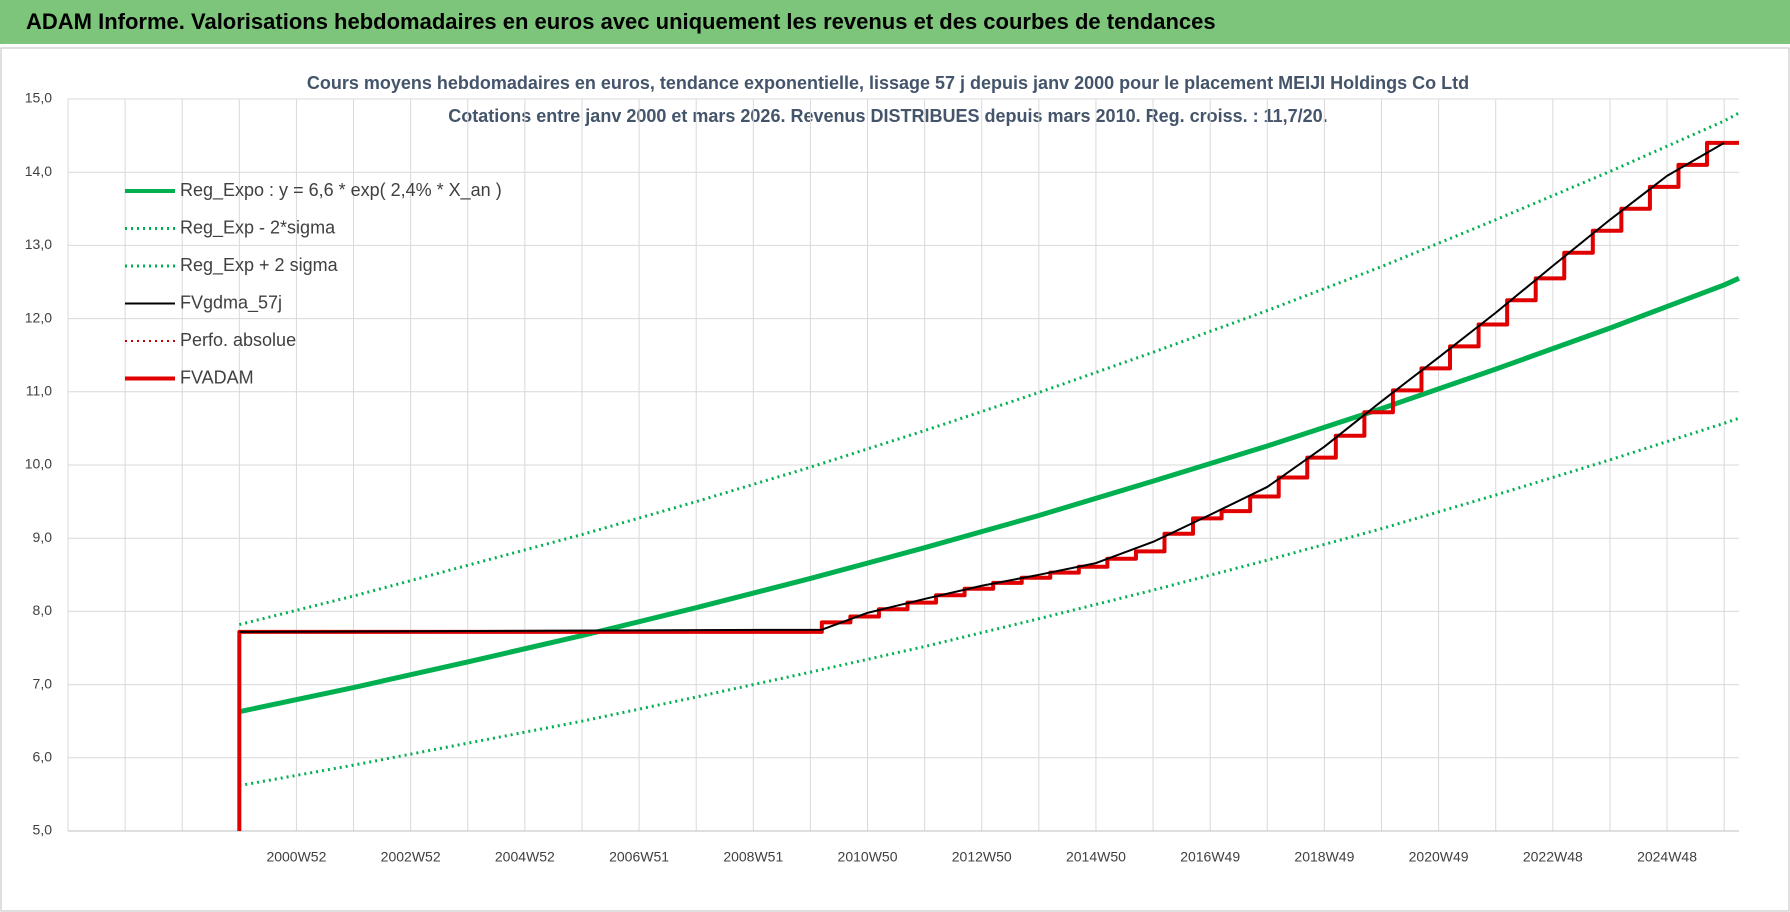 Image resolution: width=1790 pixels, height=912 pixels. What do you see at coordinates (258, 227) in the screenshot?
I see `legend-label: Reg_Exp - 2*sigma` at bounding box center [258, 227].